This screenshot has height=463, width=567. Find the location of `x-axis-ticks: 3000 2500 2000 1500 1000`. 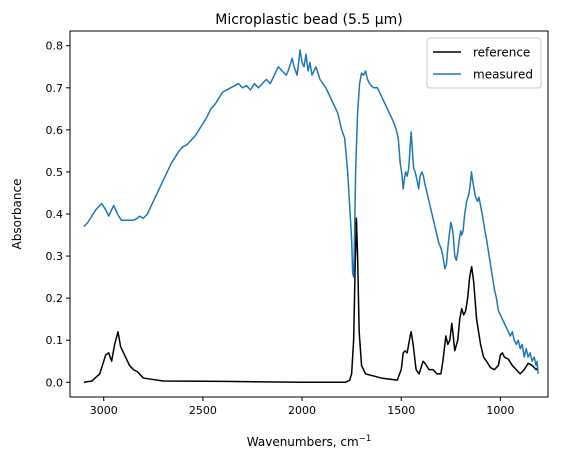

x-axis-ticks: 3000 2500 2000 1500 1000 is located at coordinates (302, 407).